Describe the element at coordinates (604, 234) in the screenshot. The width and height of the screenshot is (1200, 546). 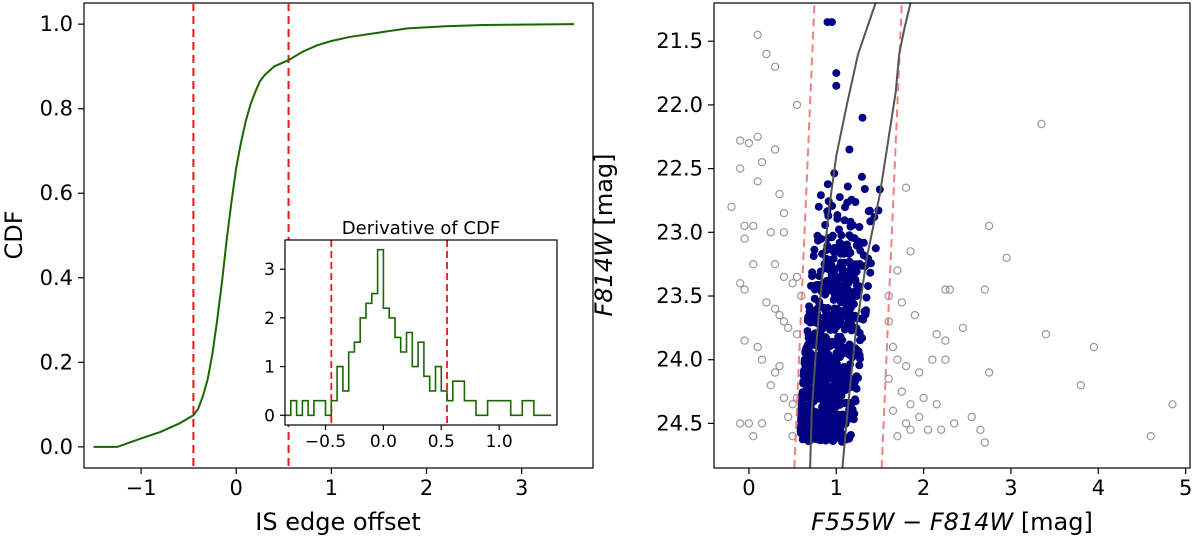
I see `cmd-y-axis-label: F814W [mag]` at that location.